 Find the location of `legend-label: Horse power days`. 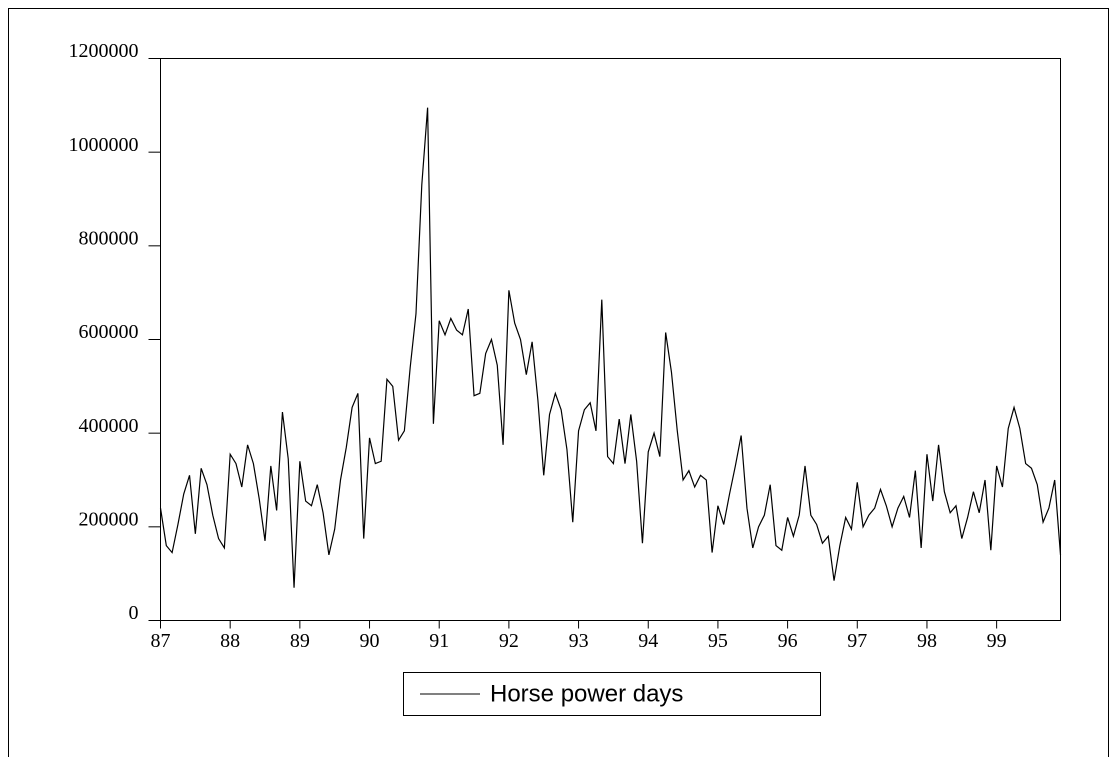

legend-label: Horse power days is located at coordinates (586, 693).